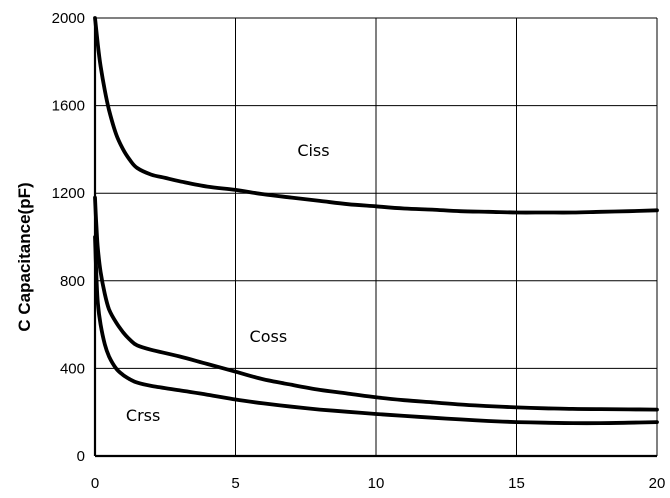 This screenshot has height=498, width=670. What do you see at coordinates (143, 415) in the screenshot?
I see `annotation-crss: Crss` at bounding box center [143, 415].